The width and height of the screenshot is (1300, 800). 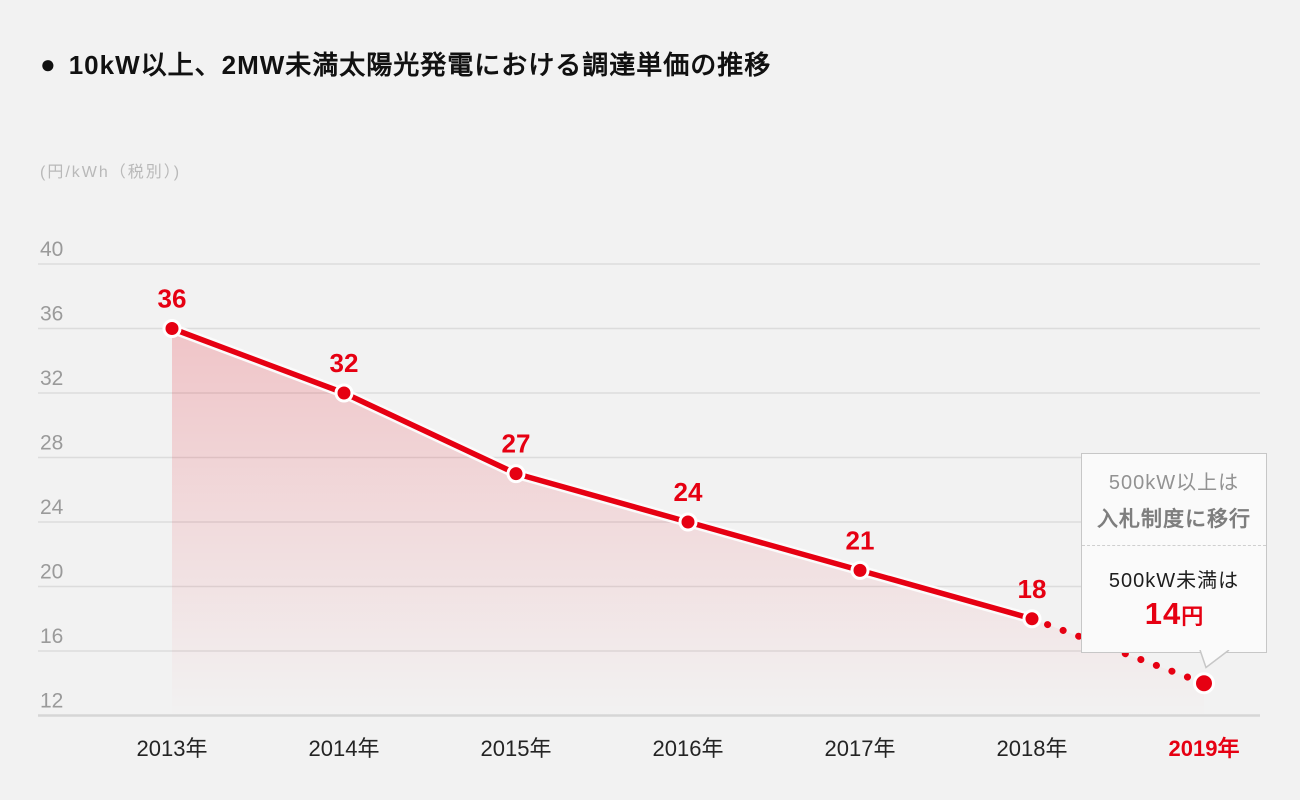 I want to click on callout-line-2: 入札制度に移行, so click(x=1174, y=519).